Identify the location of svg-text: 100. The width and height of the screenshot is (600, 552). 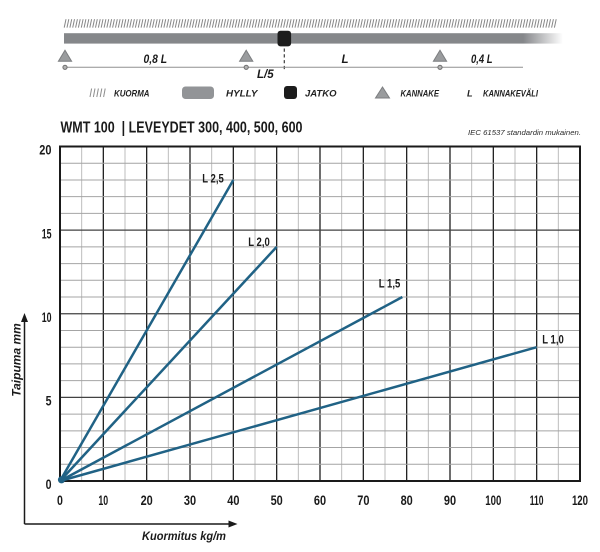
(493, 500).